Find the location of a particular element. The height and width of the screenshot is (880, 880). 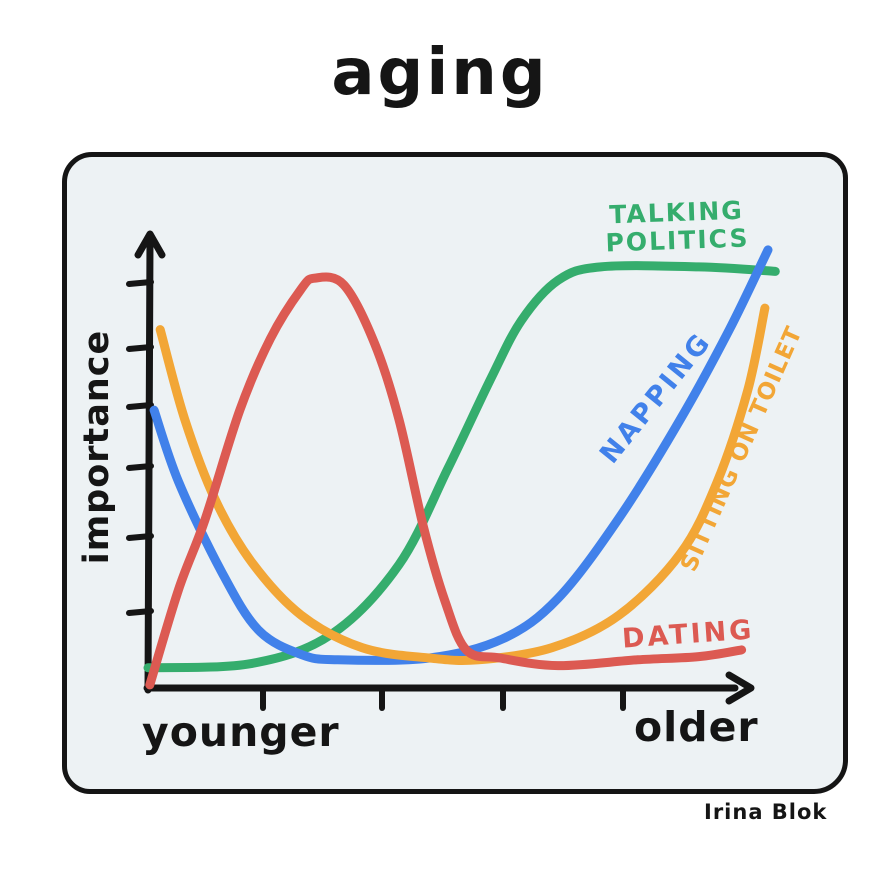

x-axis-label-younger: younger is located at coordinates (241, 732).